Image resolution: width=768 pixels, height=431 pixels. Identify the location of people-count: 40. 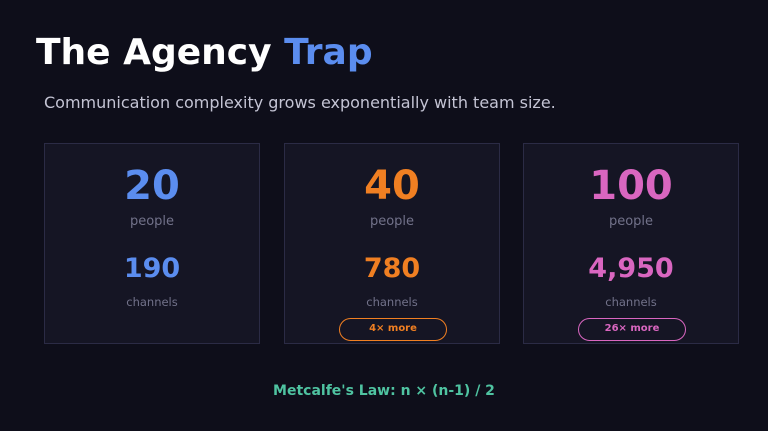
(392, 186).